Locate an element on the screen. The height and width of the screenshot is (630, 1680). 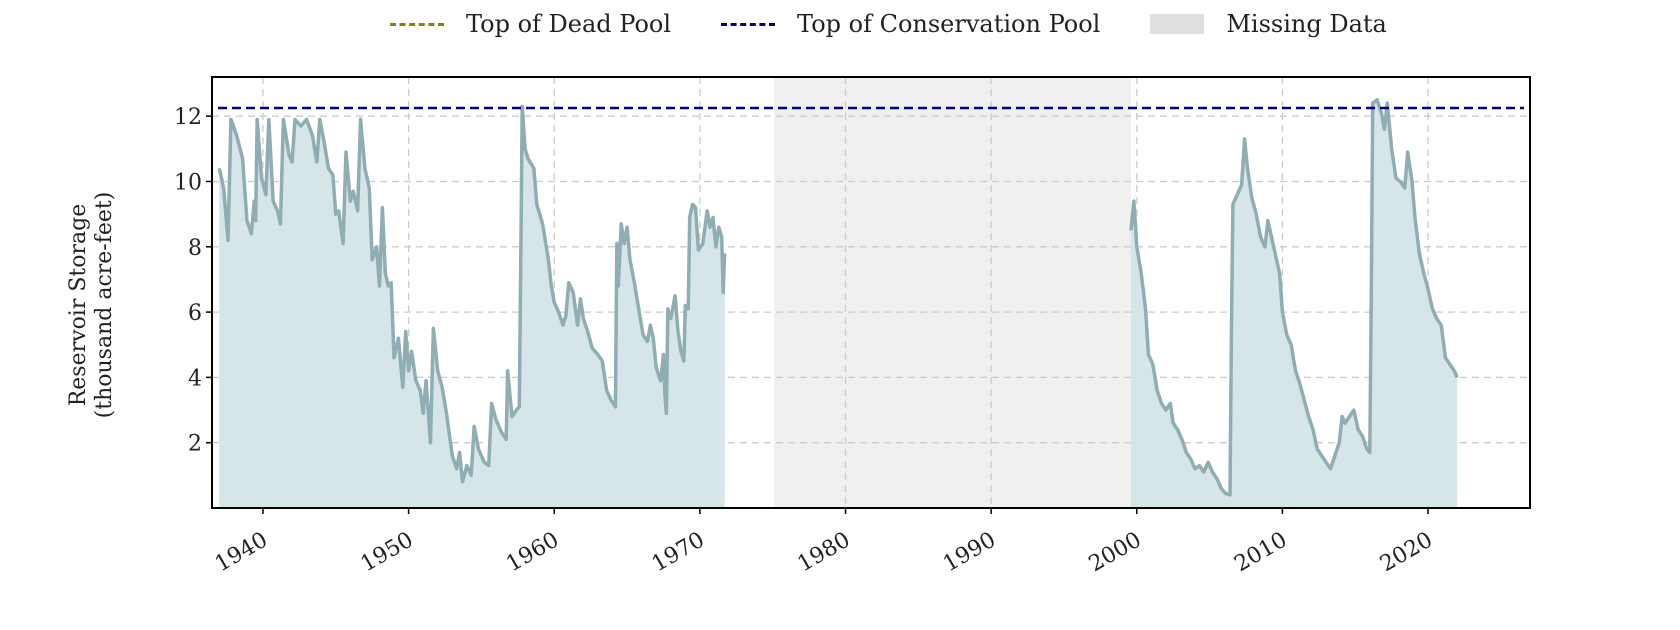
y-axis-label-line1: Reservoir Storage is located at coordinates (78, 305).